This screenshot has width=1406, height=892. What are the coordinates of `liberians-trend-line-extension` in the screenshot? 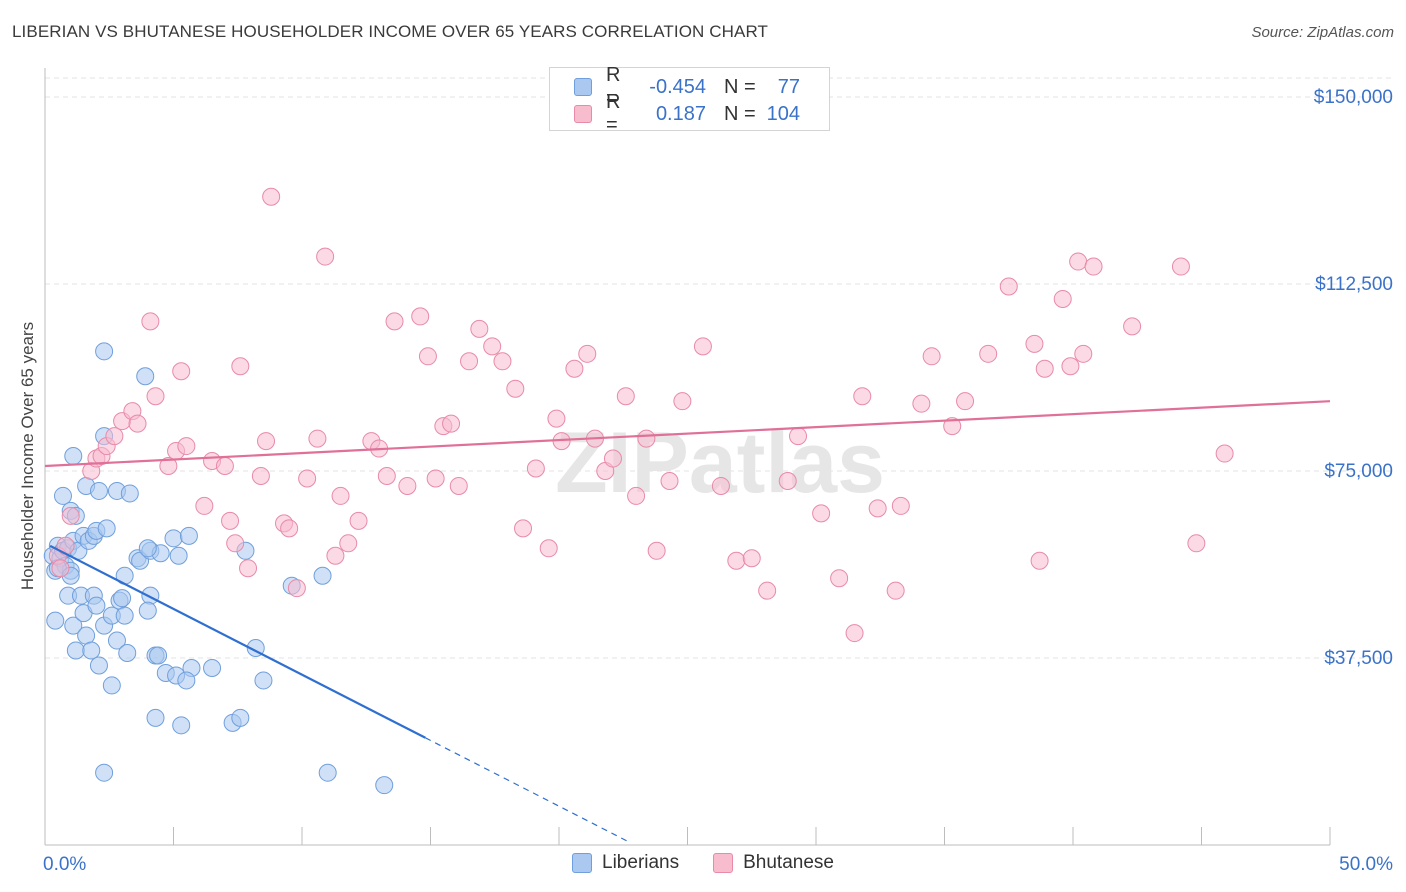 It's located at (528, 790).